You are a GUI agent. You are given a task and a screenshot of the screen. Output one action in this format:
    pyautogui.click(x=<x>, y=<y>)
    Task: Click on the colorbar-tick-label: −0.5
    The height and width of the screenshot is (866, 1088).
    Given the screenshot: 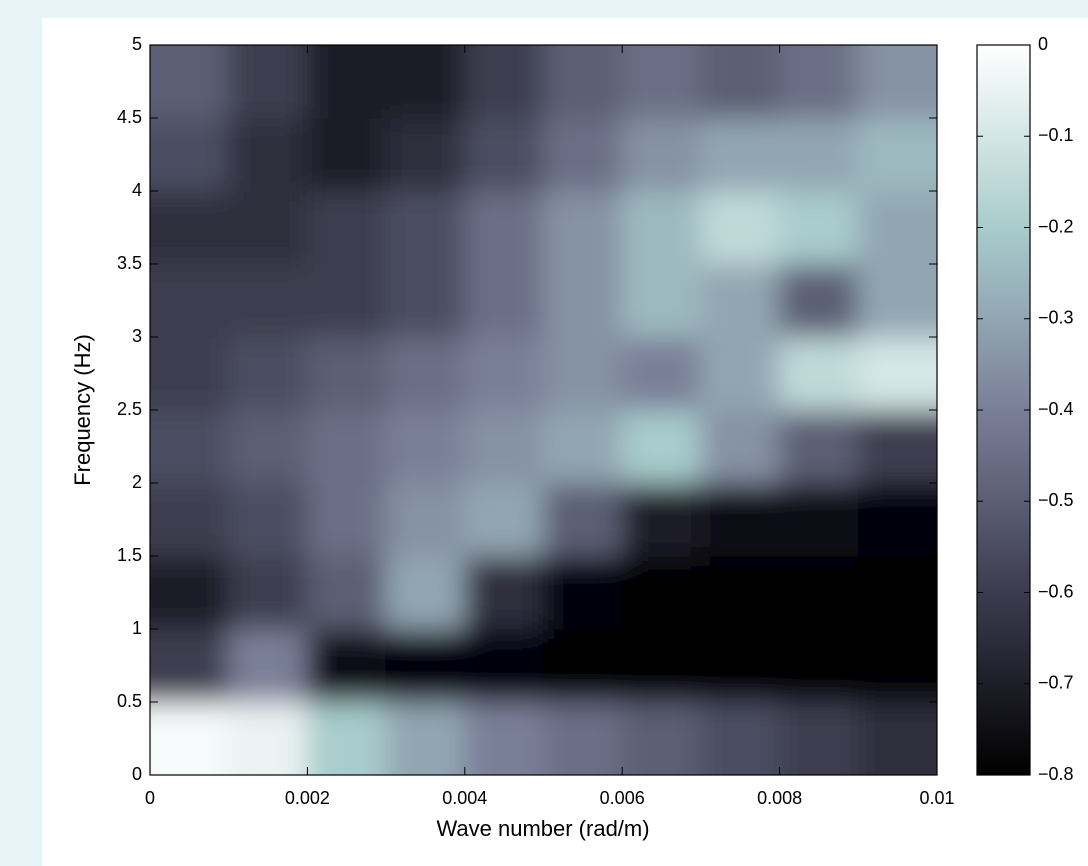 What is the action you would take?
    pyautogui.click(x=1056, y=500)
    